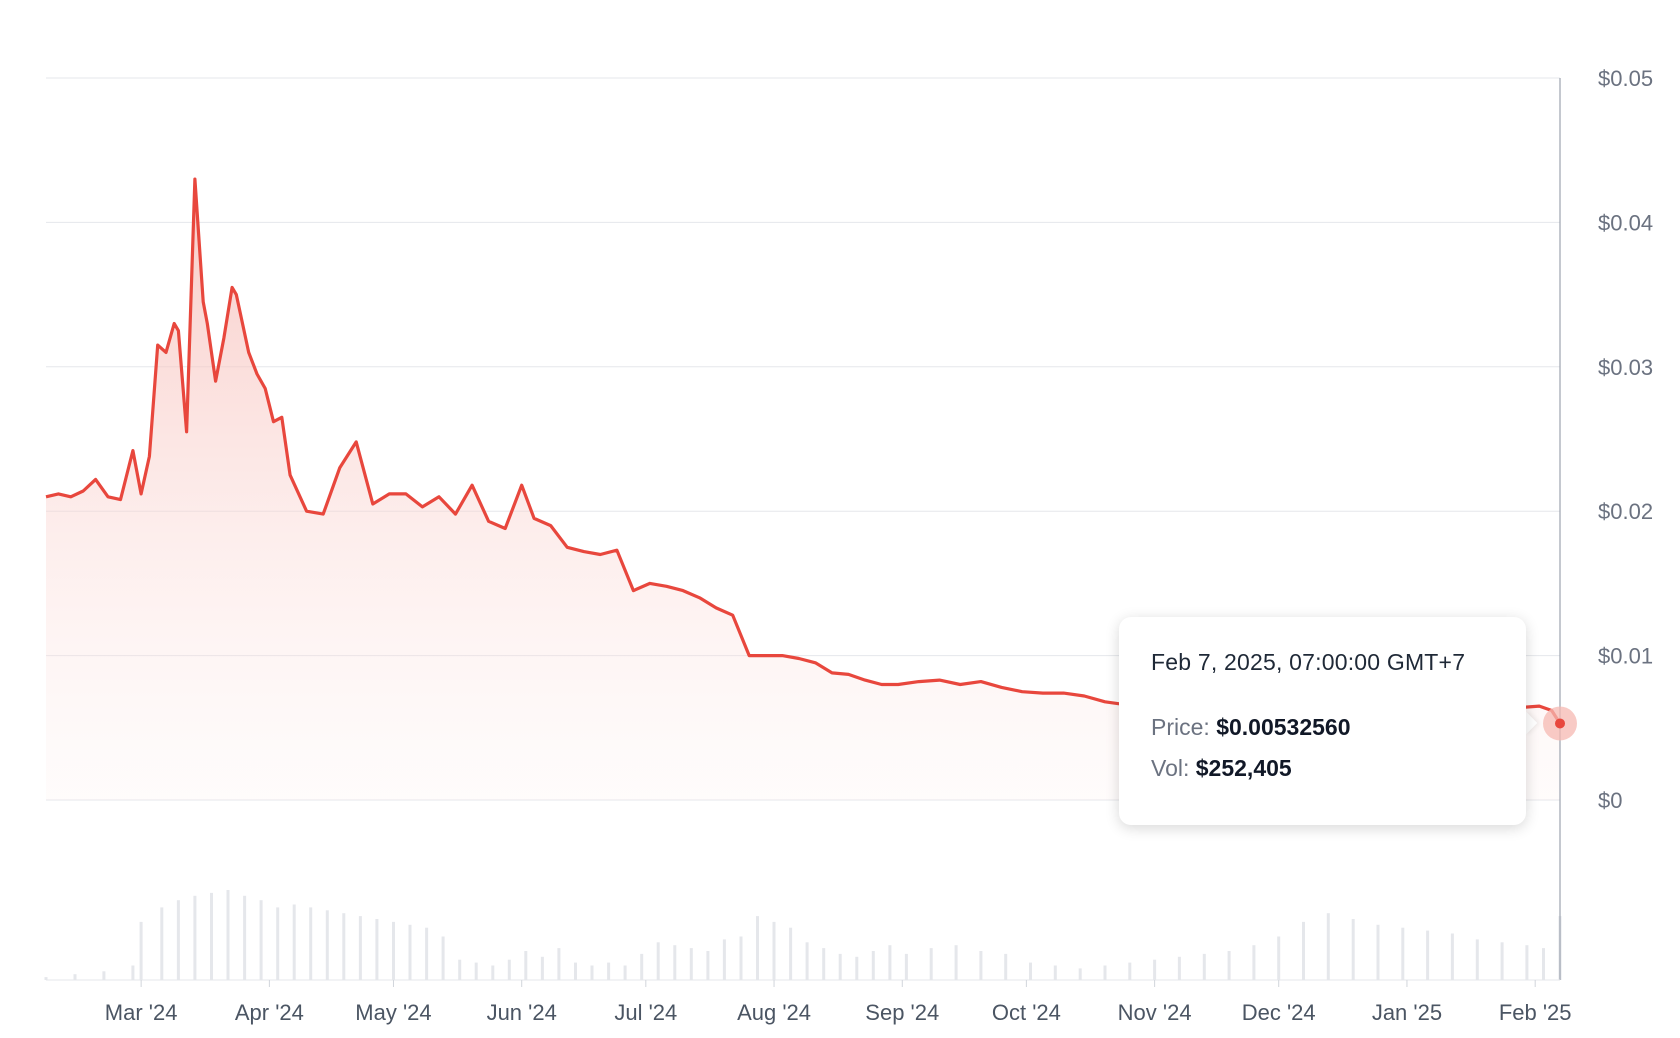  Describe the element at coordinates (1625, 222) in the screenshot. I see `y-tick-label: $0.04` at that location.